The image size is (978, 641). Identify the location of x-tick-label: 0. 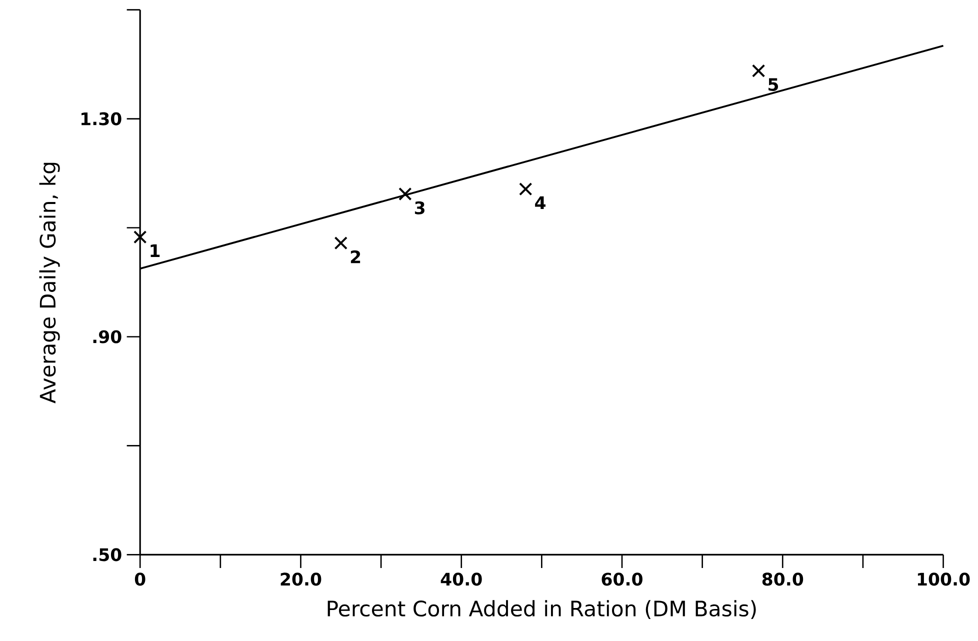
(140, 579).